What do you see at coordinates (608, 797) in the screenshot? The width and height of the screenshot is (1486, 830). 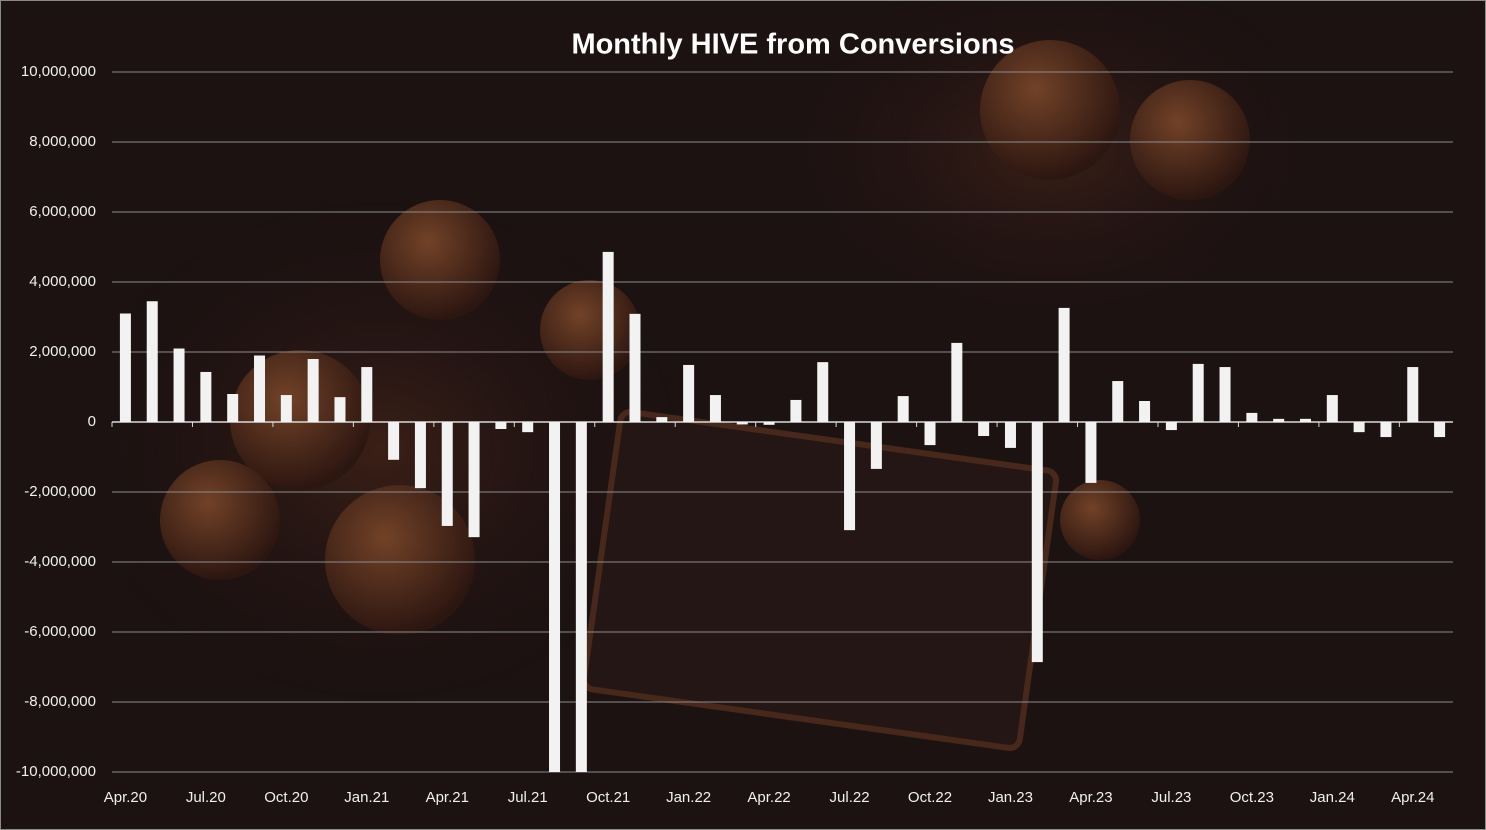 I see `x-tick-label: Oct.21` at bounding box center [608, 797].